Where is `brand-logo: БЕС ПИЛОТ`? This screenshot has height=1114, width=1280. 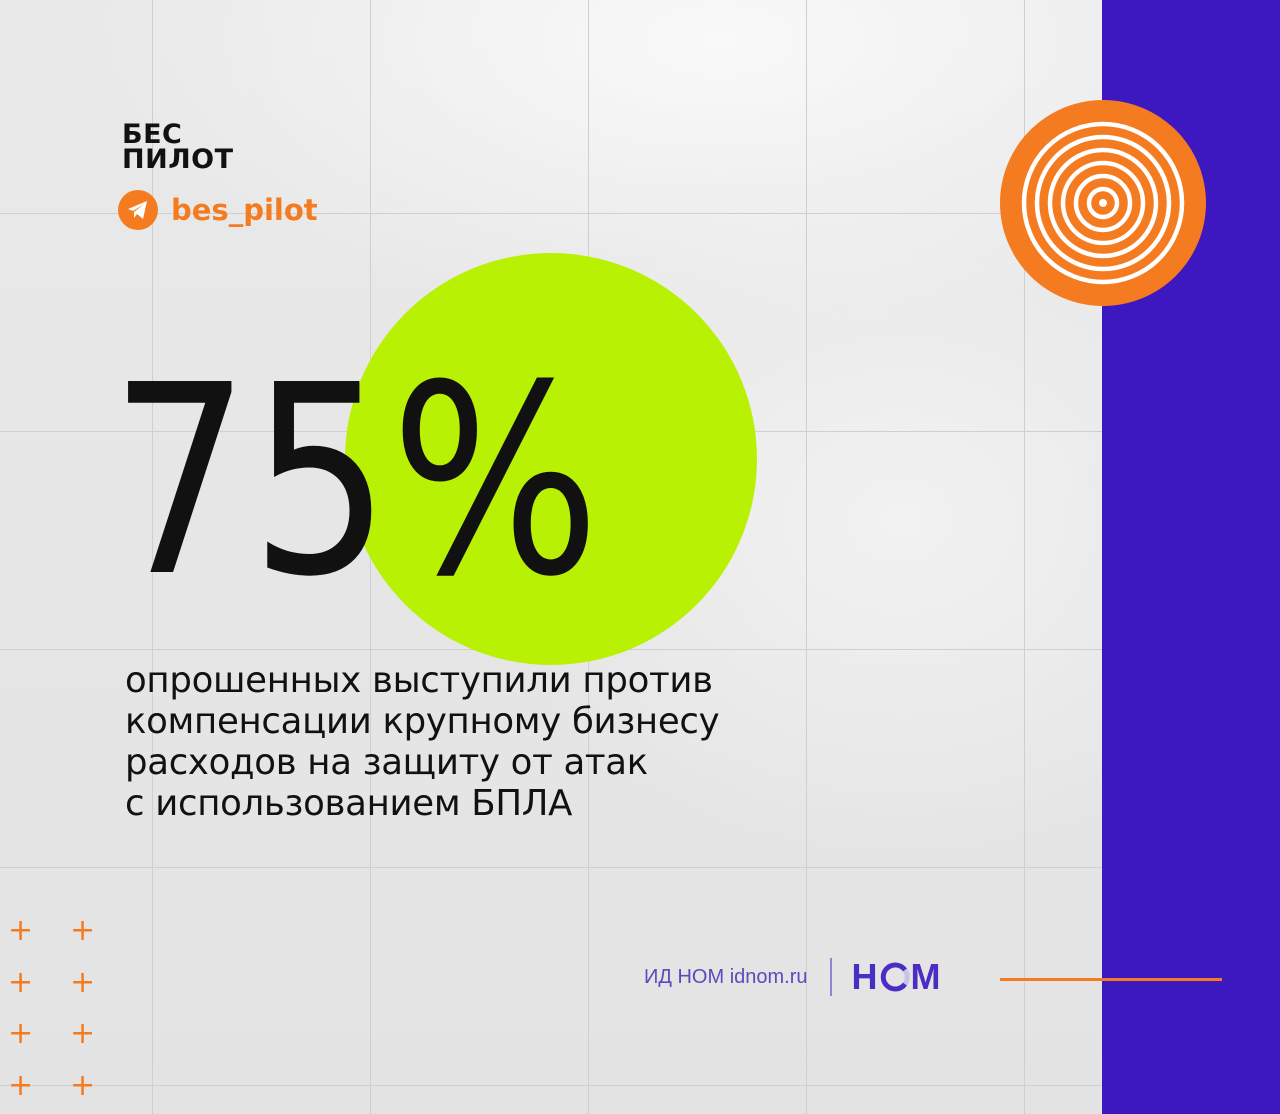
brand-logo: БЕС ПИЛОТ is located at coordinates (178, 147).